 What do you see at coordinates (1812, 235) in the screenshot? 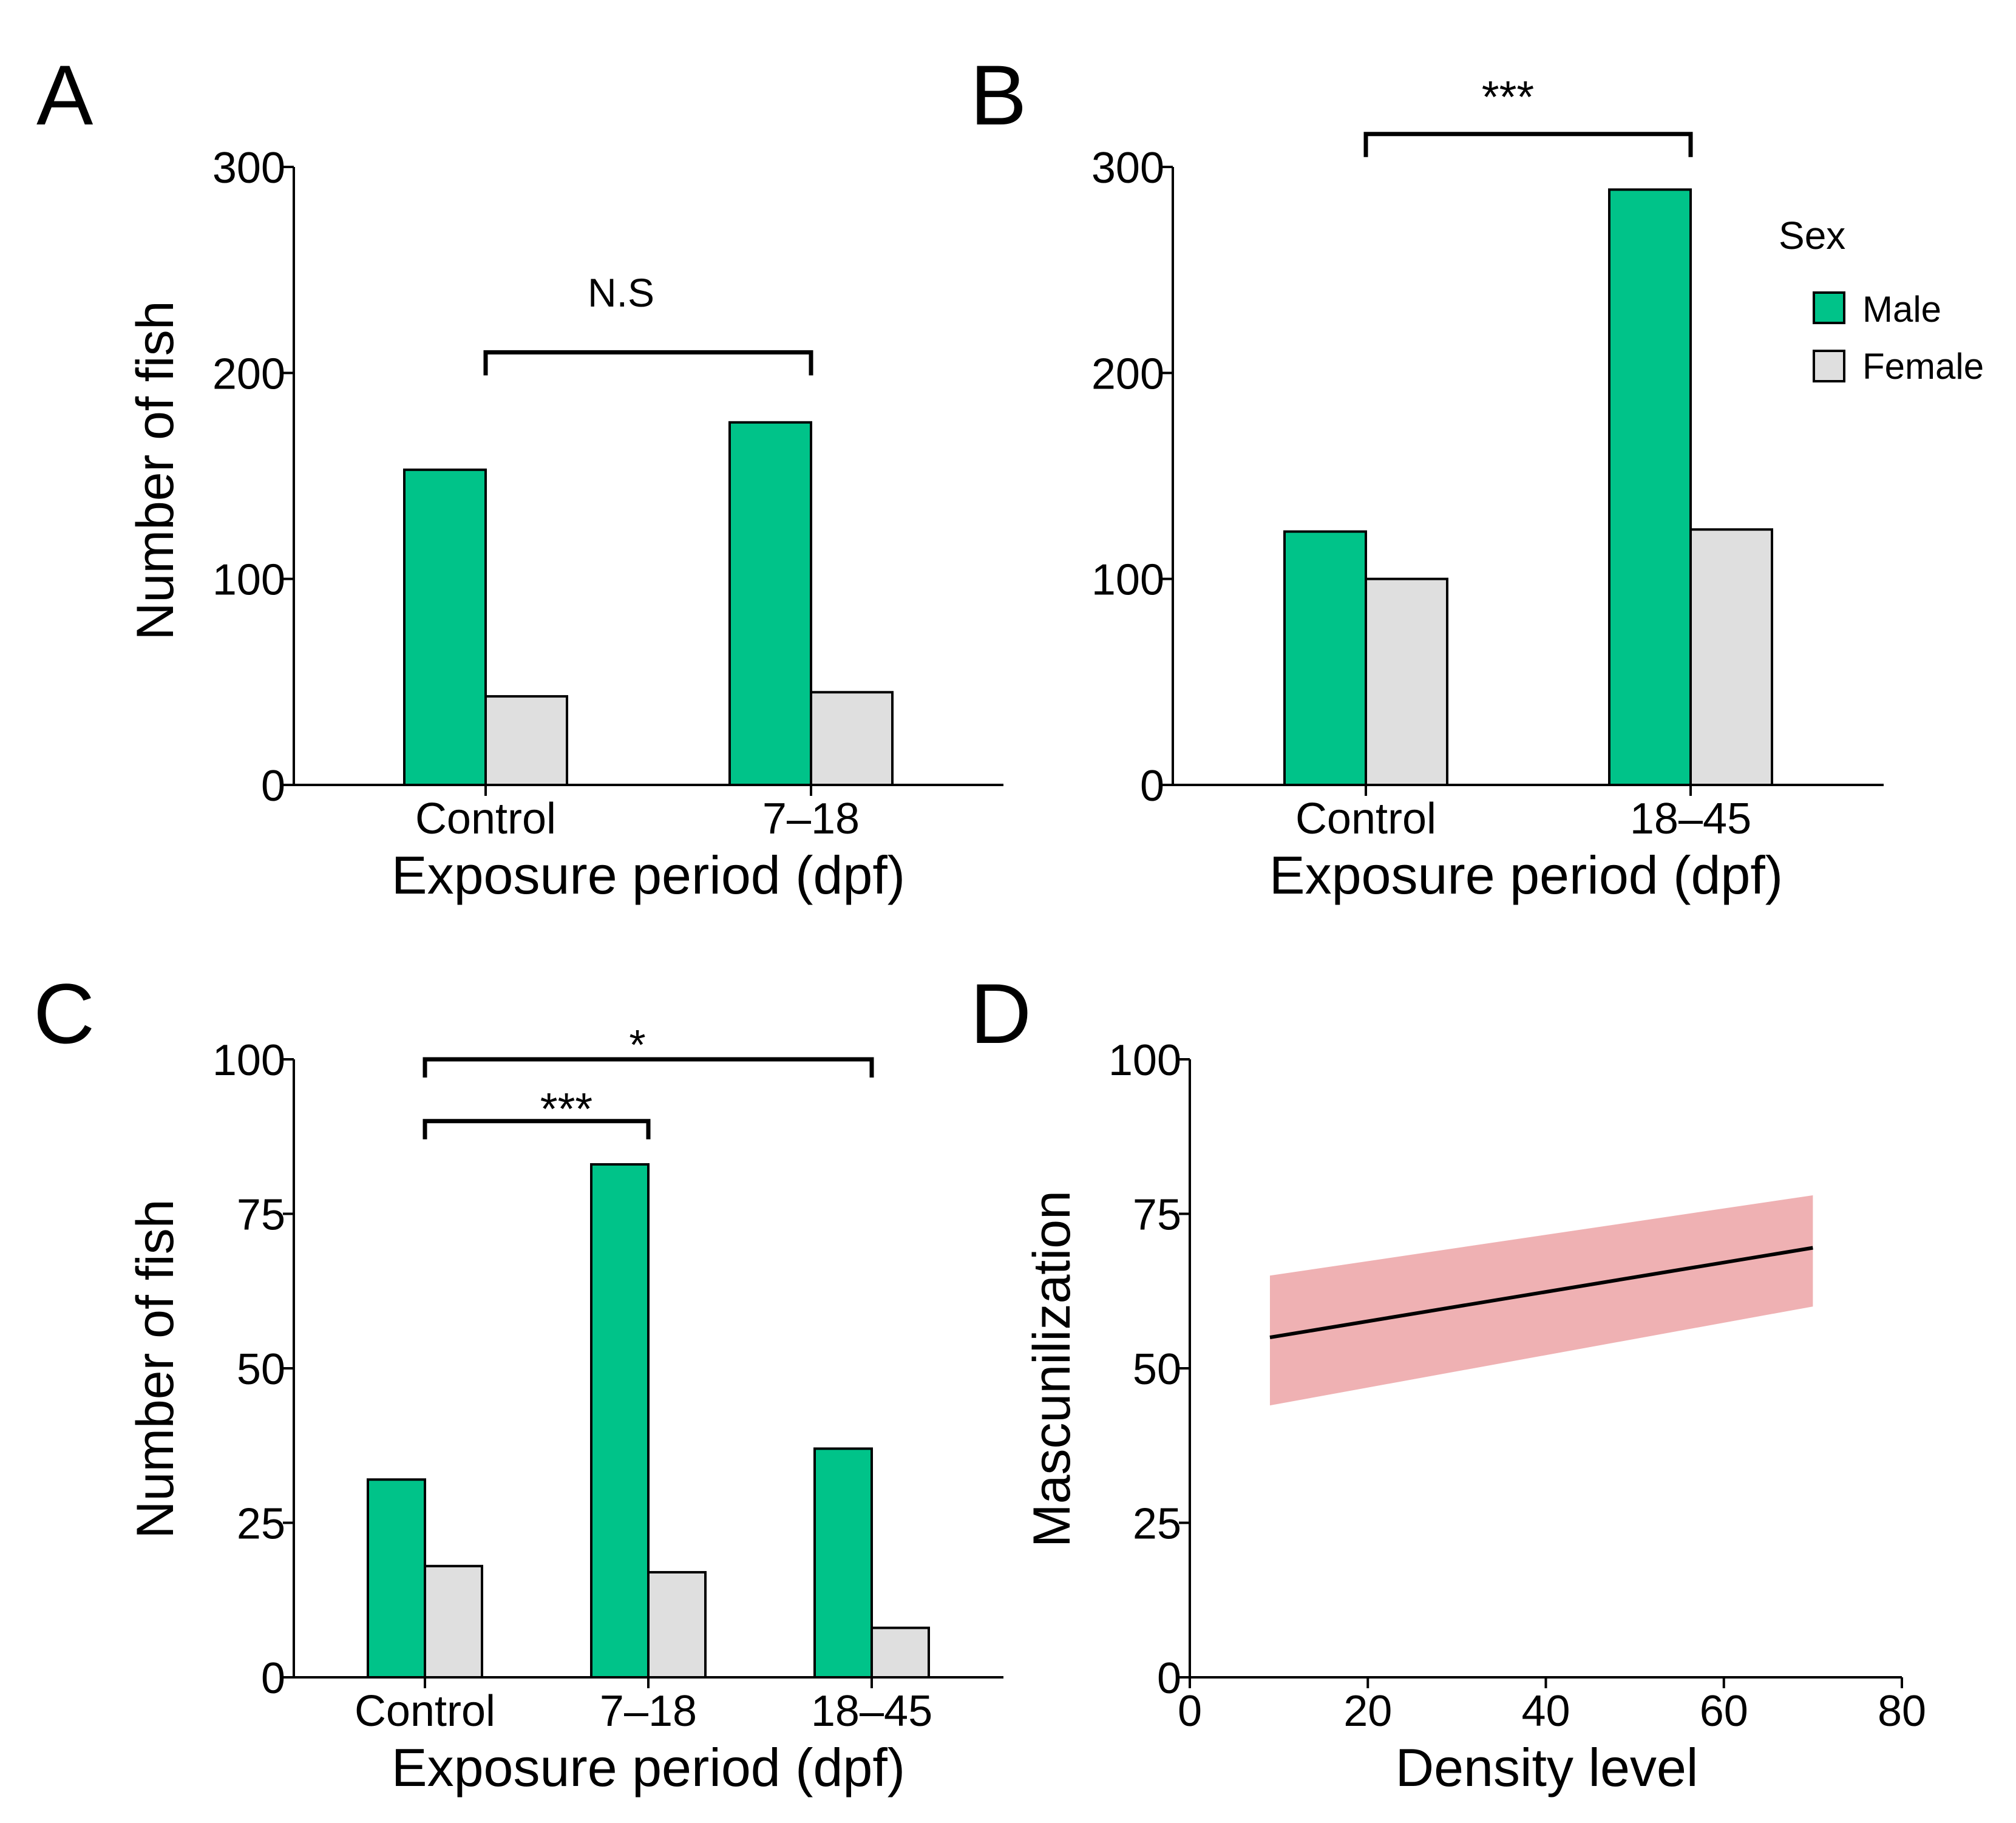
I see `legend-title: Sex` at bounding box center [1812, 235].